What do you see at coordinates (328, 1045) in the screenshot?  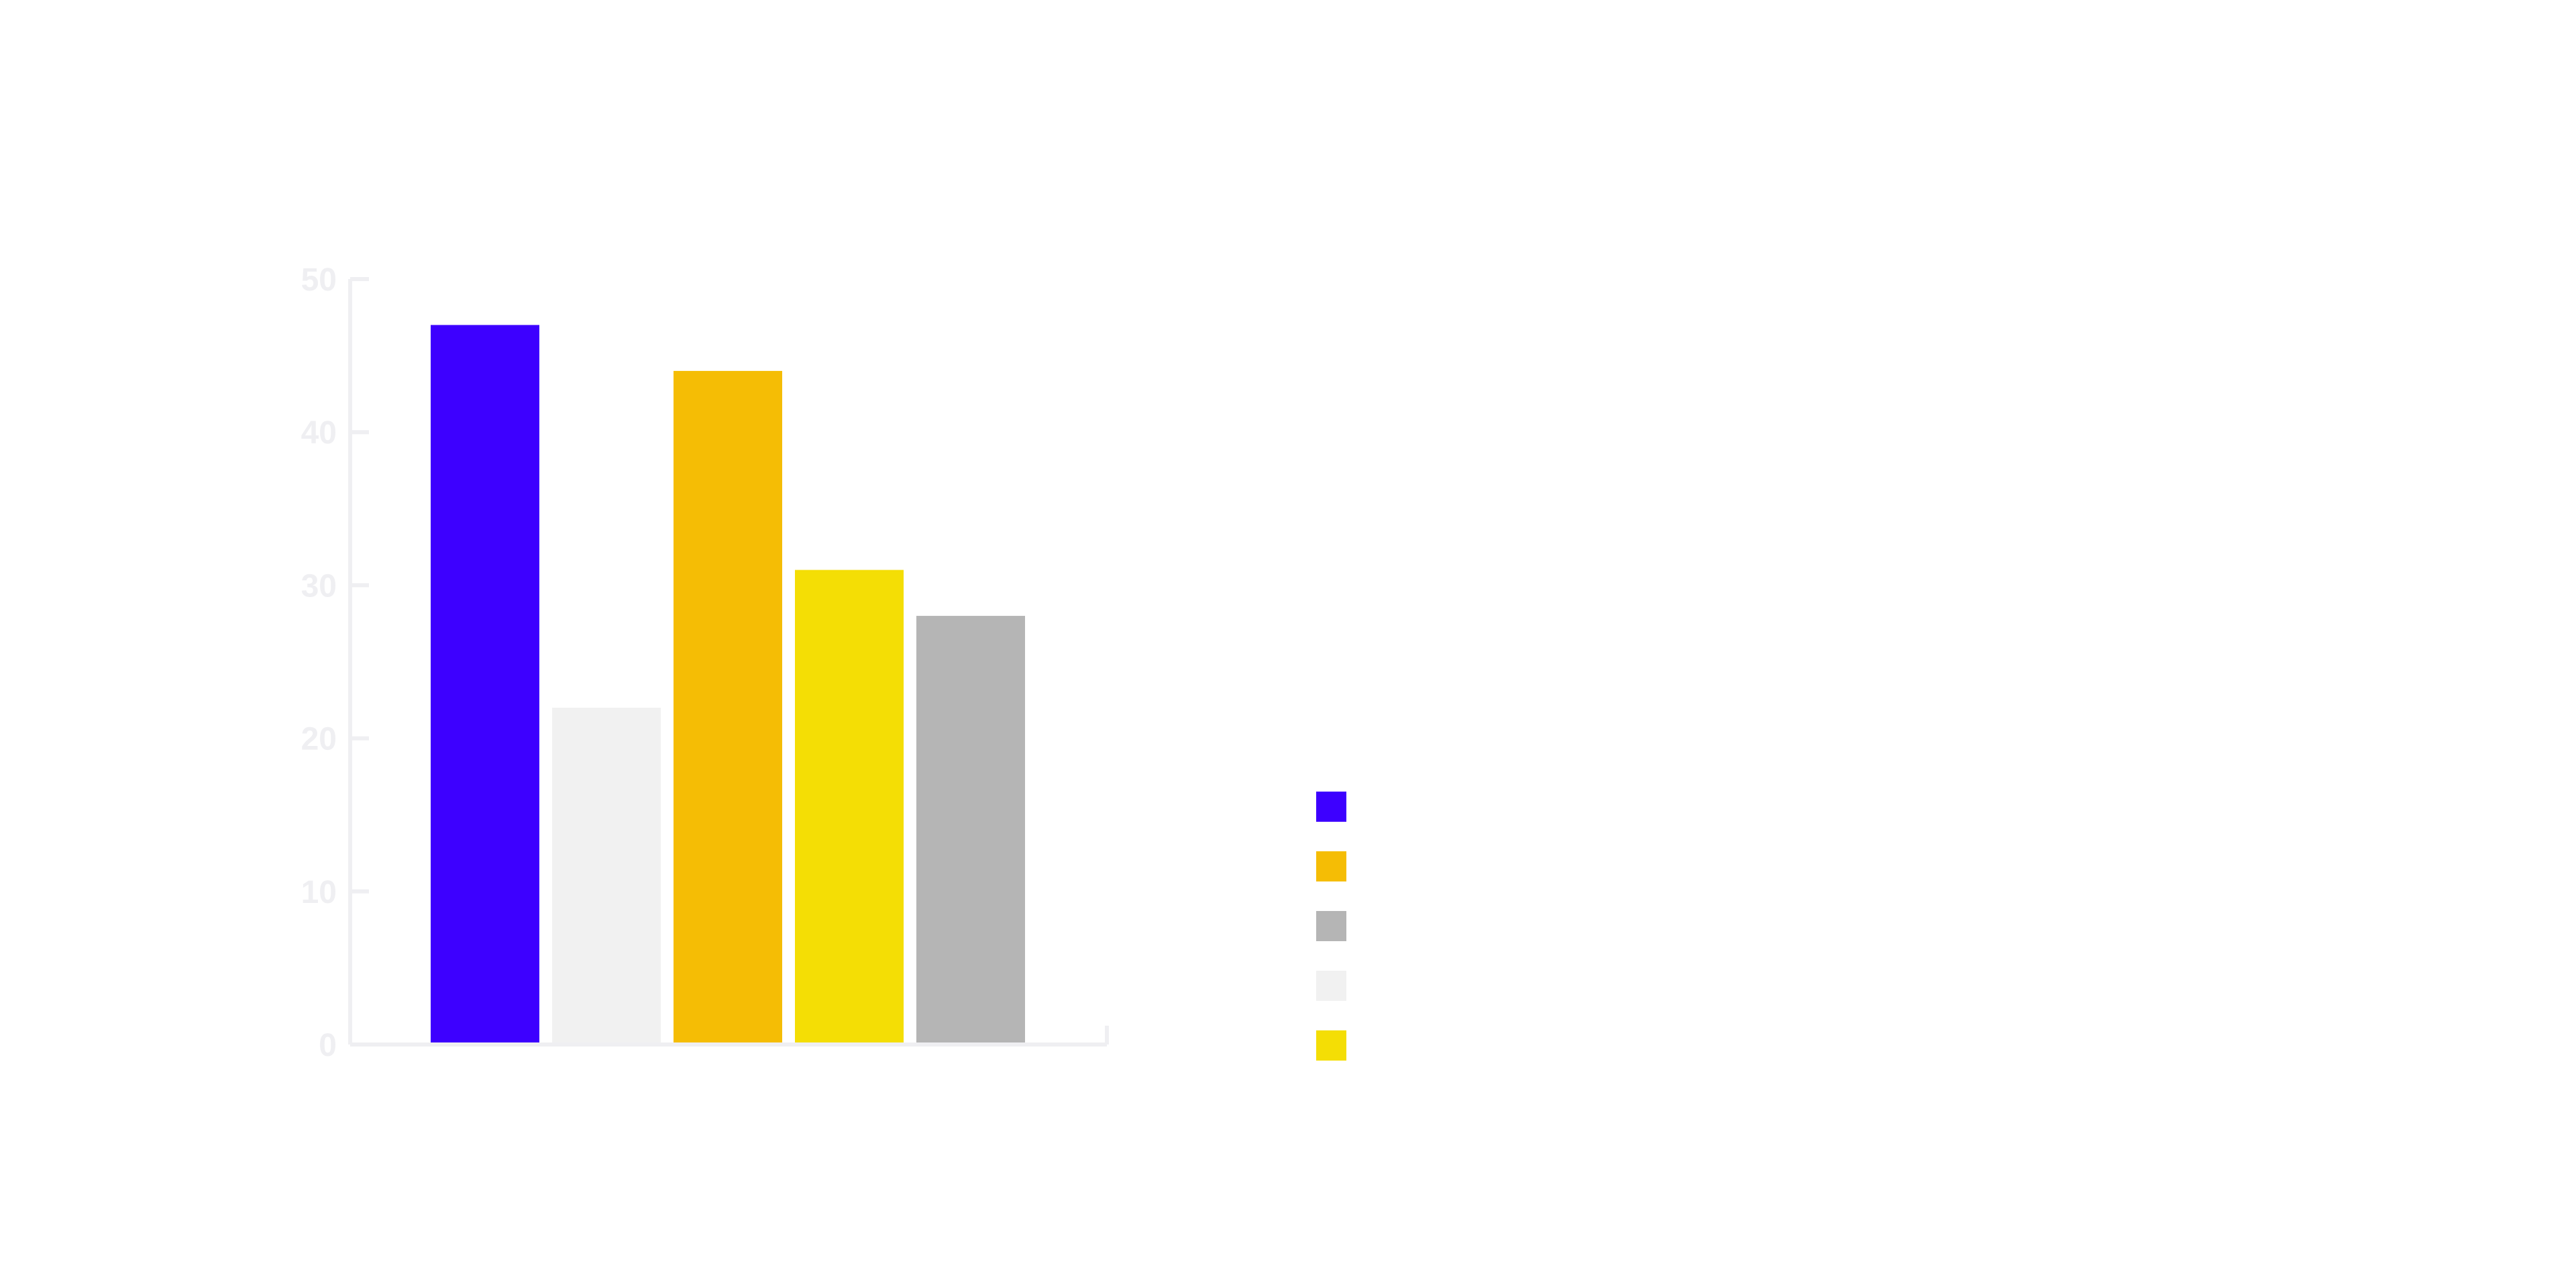 I see `y-tick-label: 0` at bounding box center [328, 1045].